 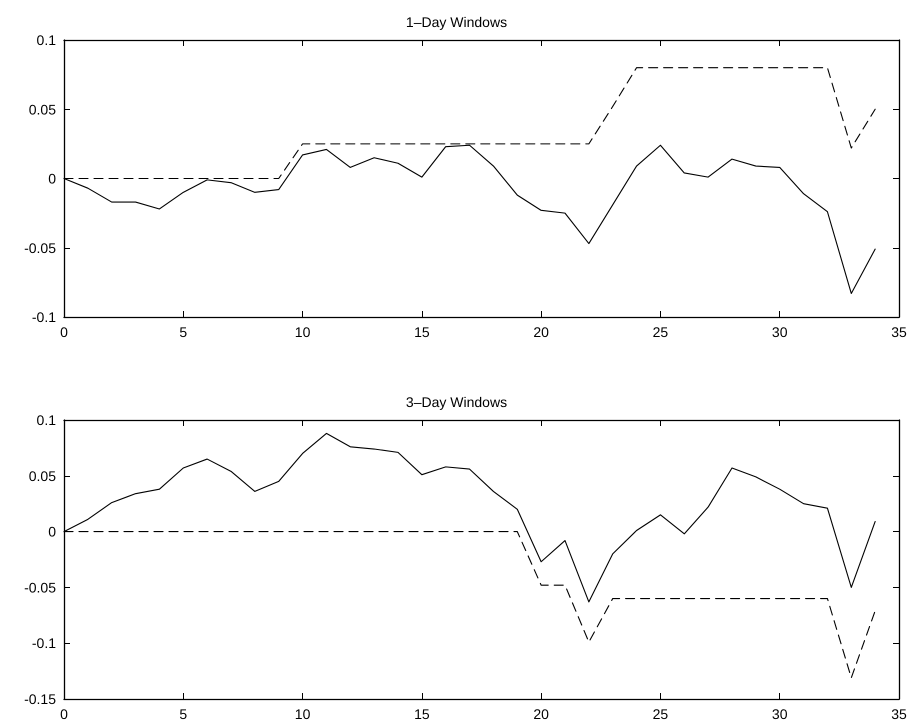 I want to click on chart-title: 1–Day Windows, so click(x=457, y=22).